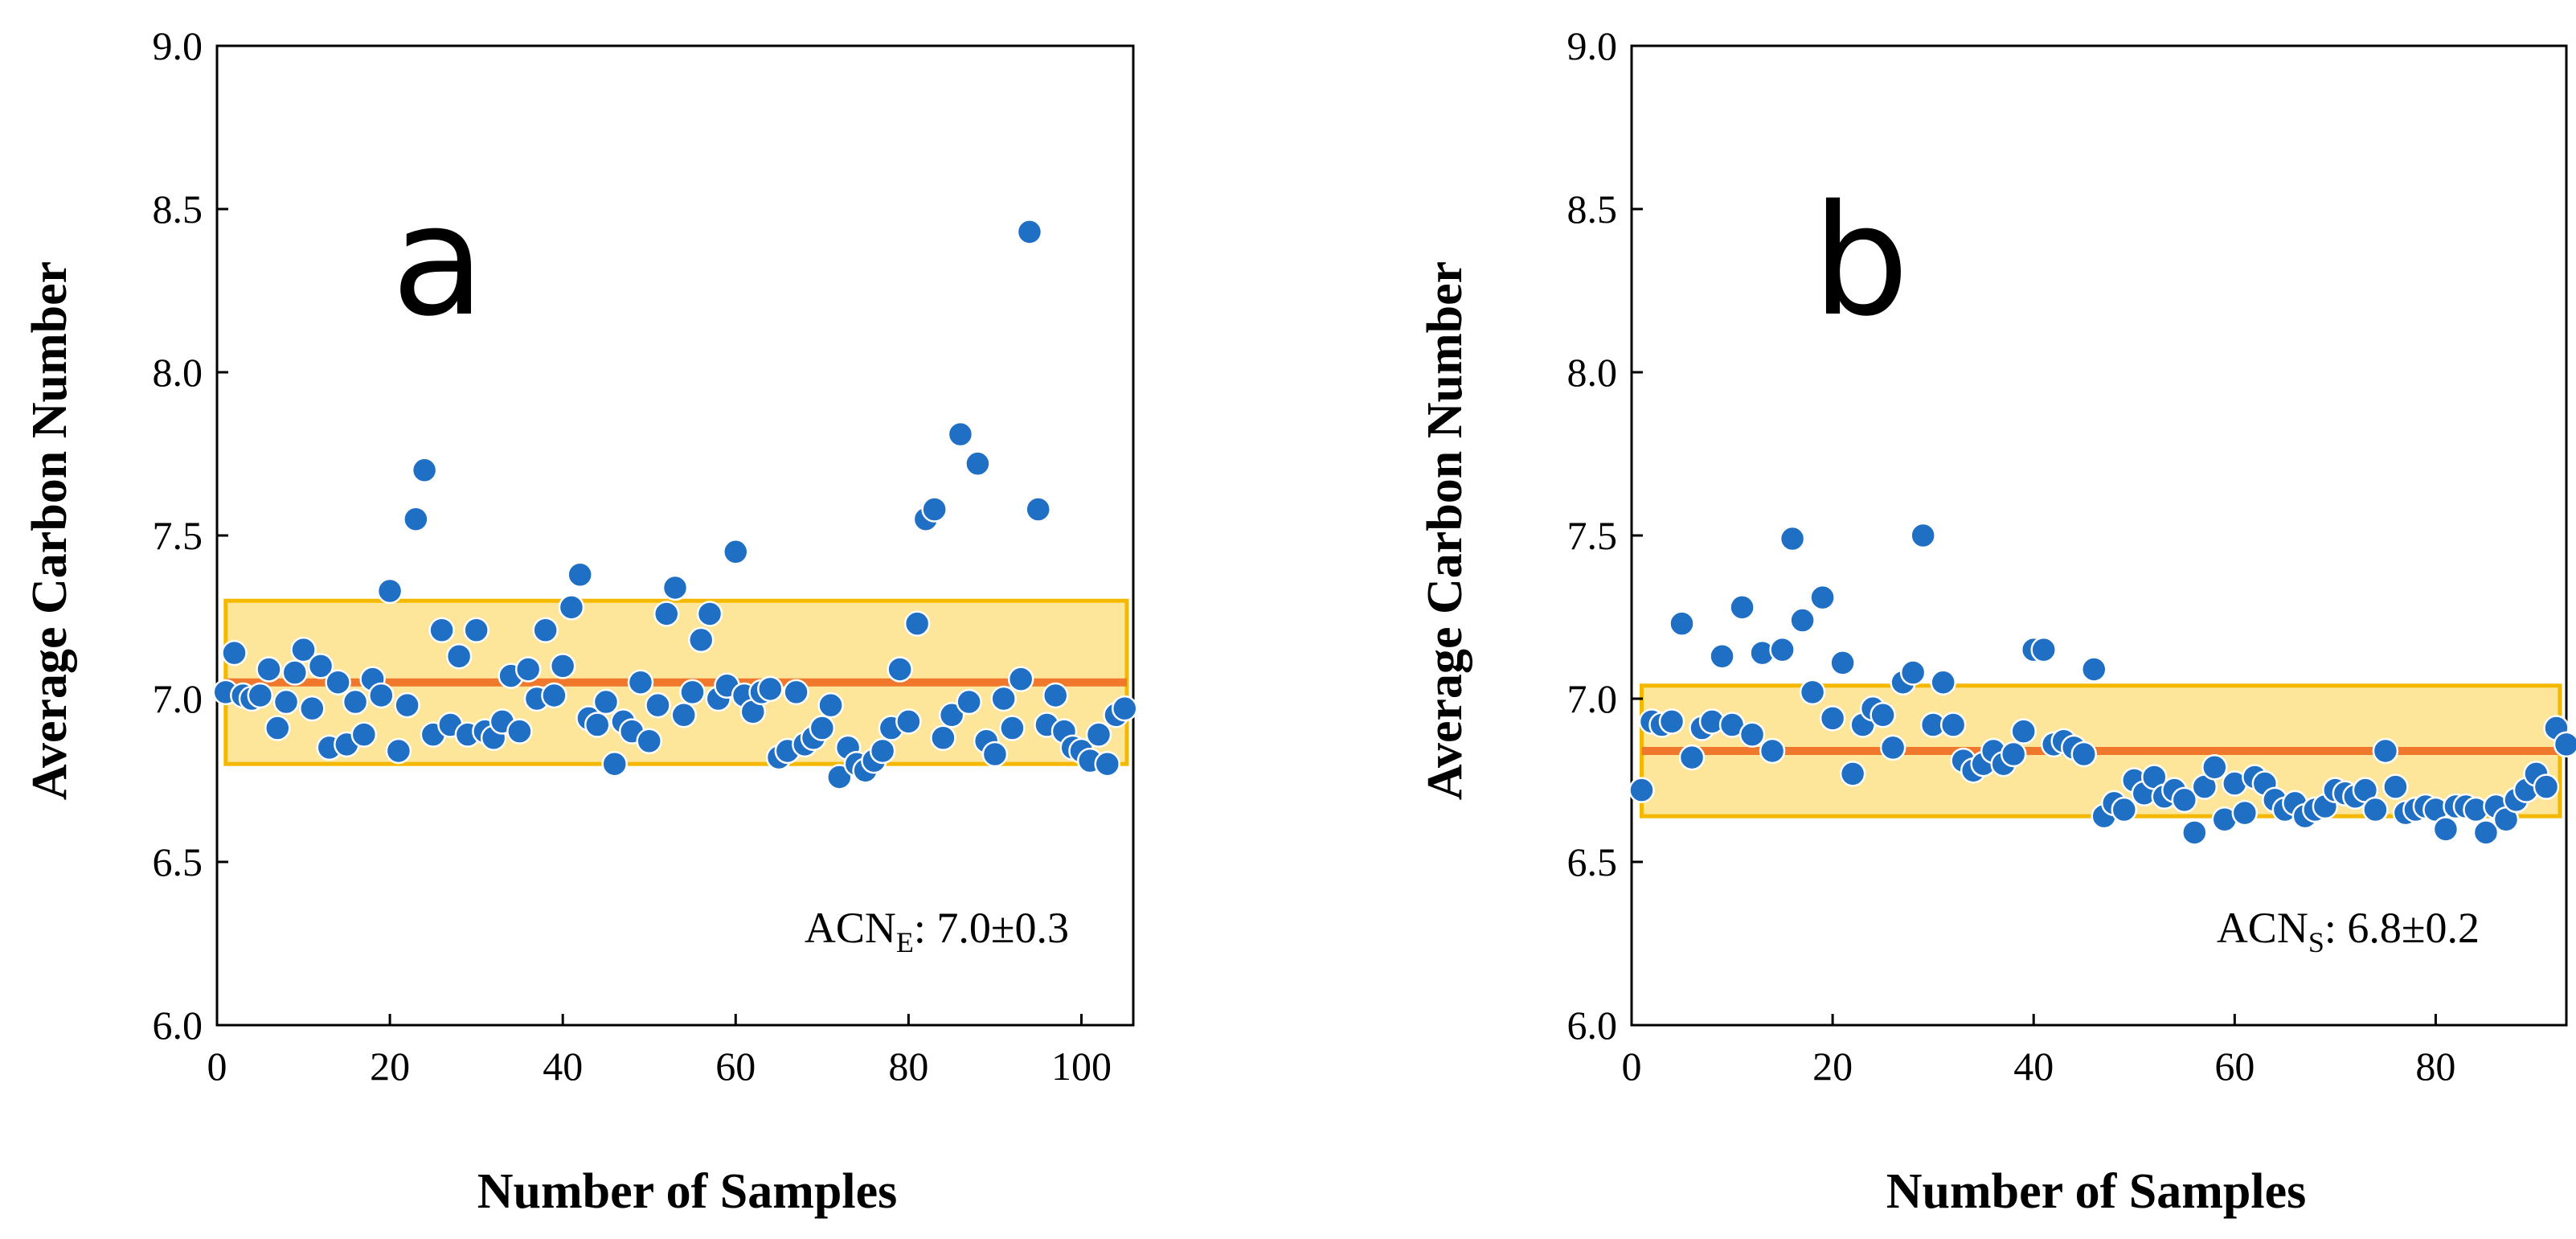  I want to click on panel-b-y-tick-label: 7.0, so click(1592, 699).